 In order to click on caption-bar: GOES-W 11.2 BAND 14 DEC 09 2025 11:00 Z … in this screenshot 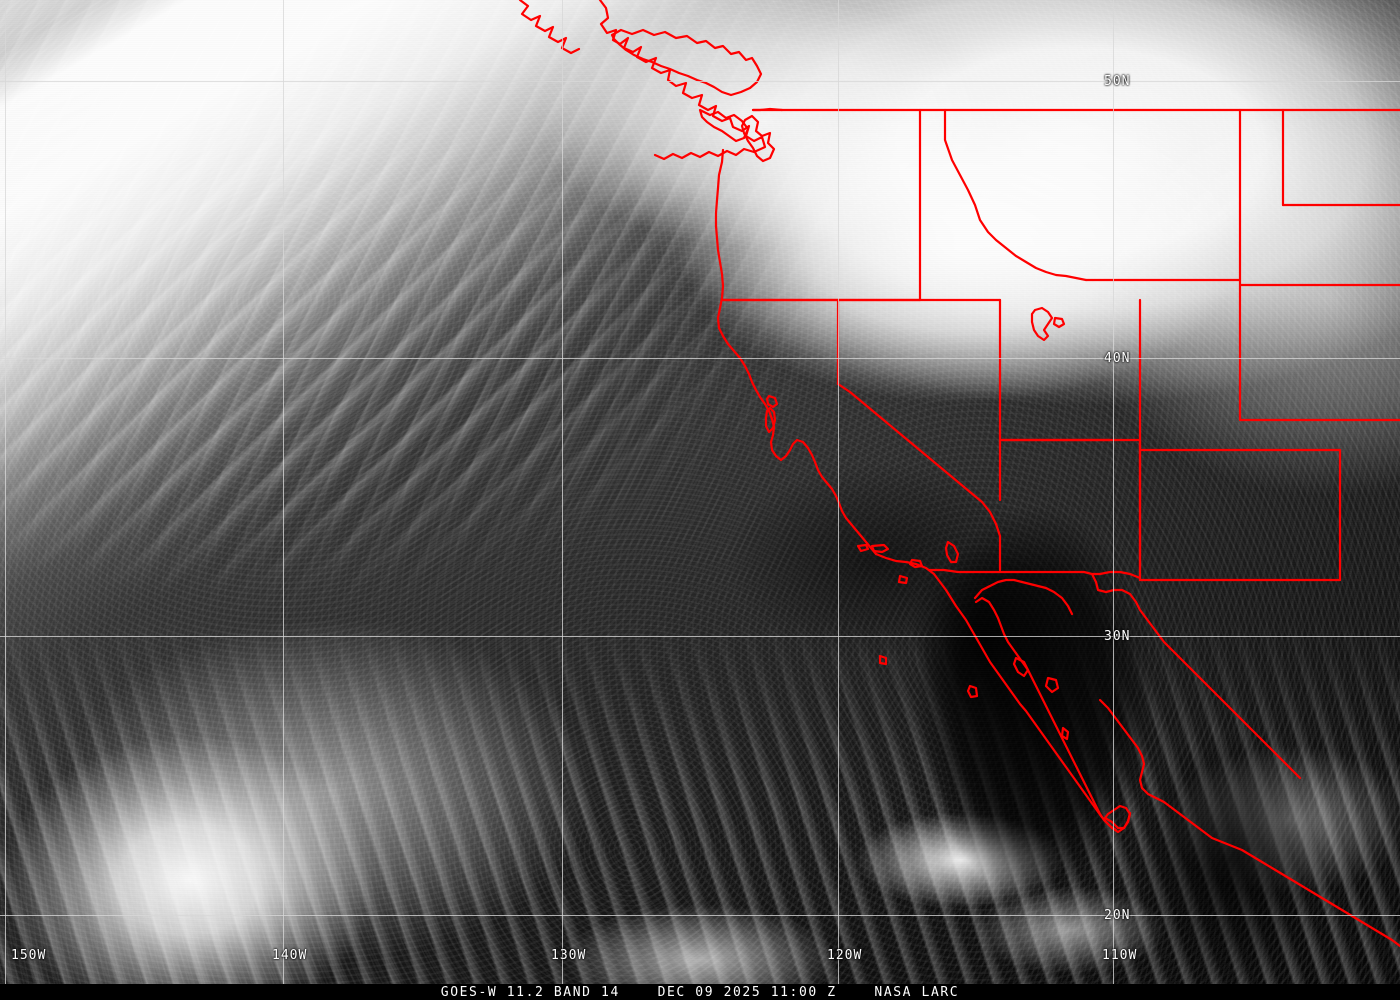, I will do `click(700, 992)`.